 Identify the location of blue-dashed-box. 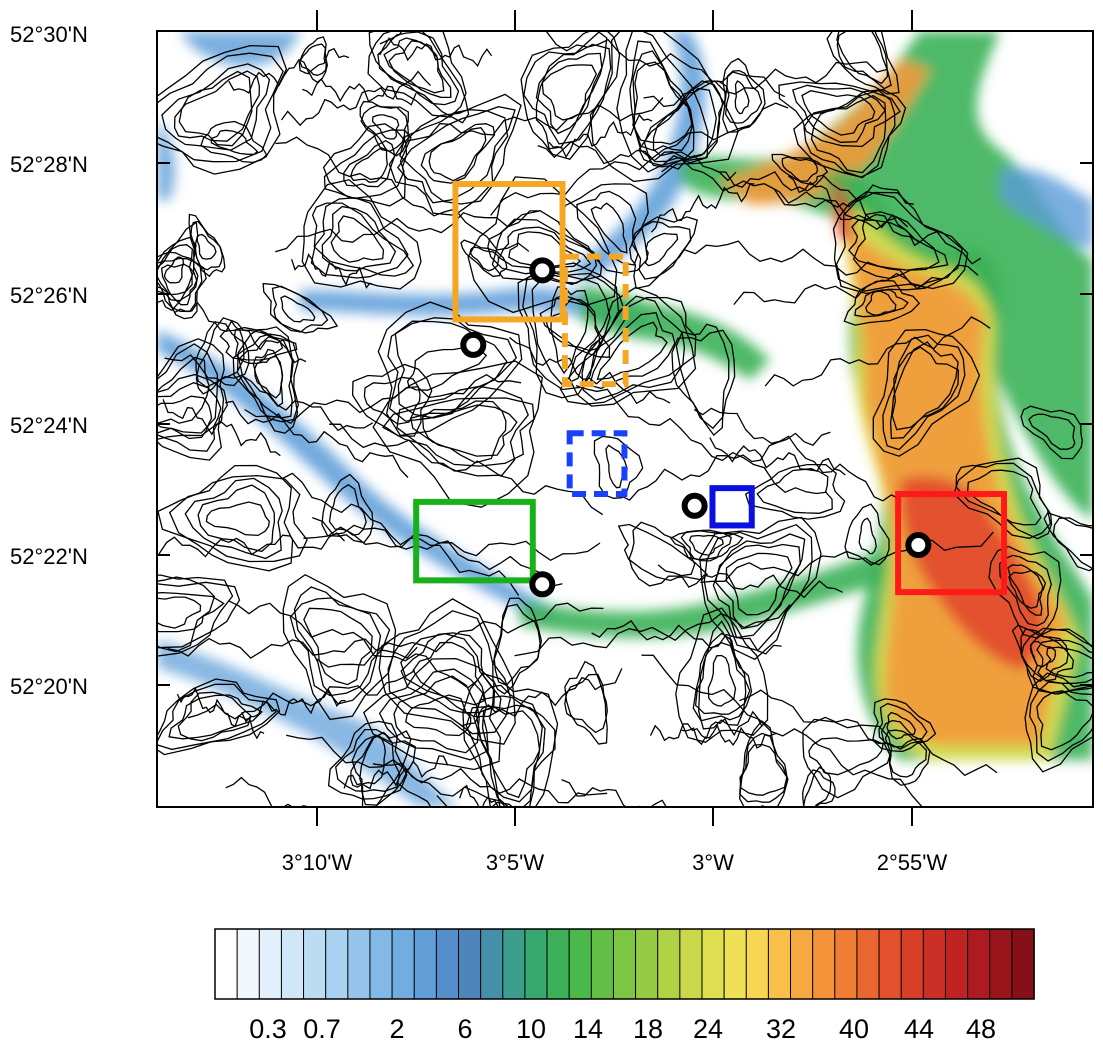
(597, 464).